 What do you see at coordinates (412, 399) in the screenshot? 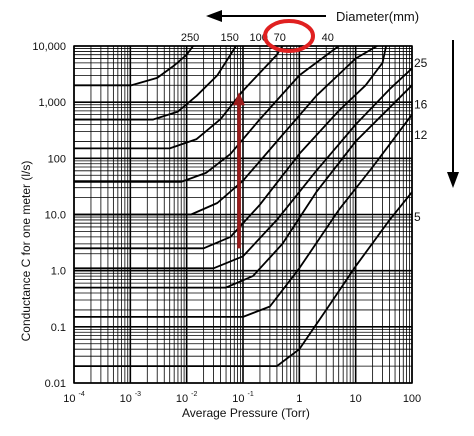
I see `x-tick-label: 100` at bounding box center [412, 399].